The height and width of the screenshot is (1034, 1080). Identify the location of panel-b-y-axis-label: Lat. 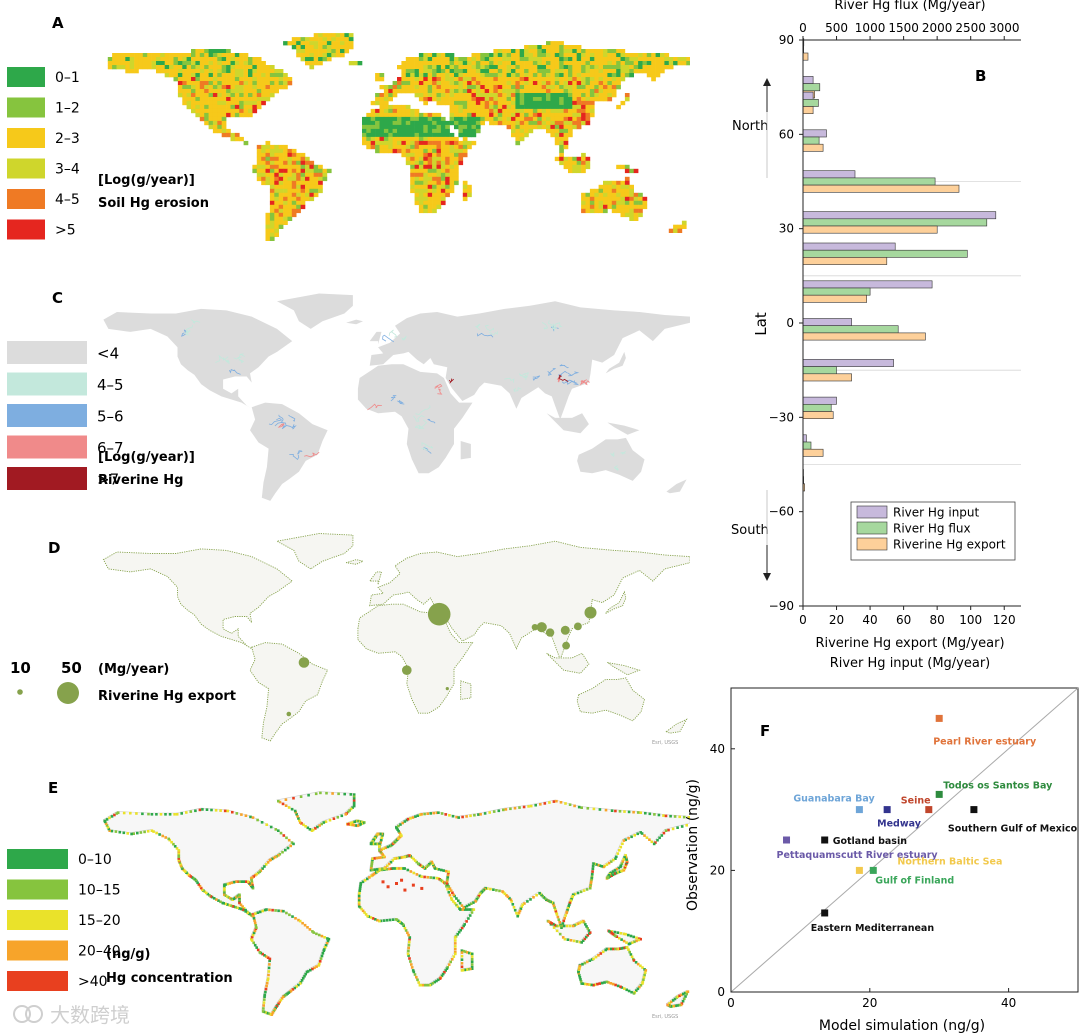
(761, 324).